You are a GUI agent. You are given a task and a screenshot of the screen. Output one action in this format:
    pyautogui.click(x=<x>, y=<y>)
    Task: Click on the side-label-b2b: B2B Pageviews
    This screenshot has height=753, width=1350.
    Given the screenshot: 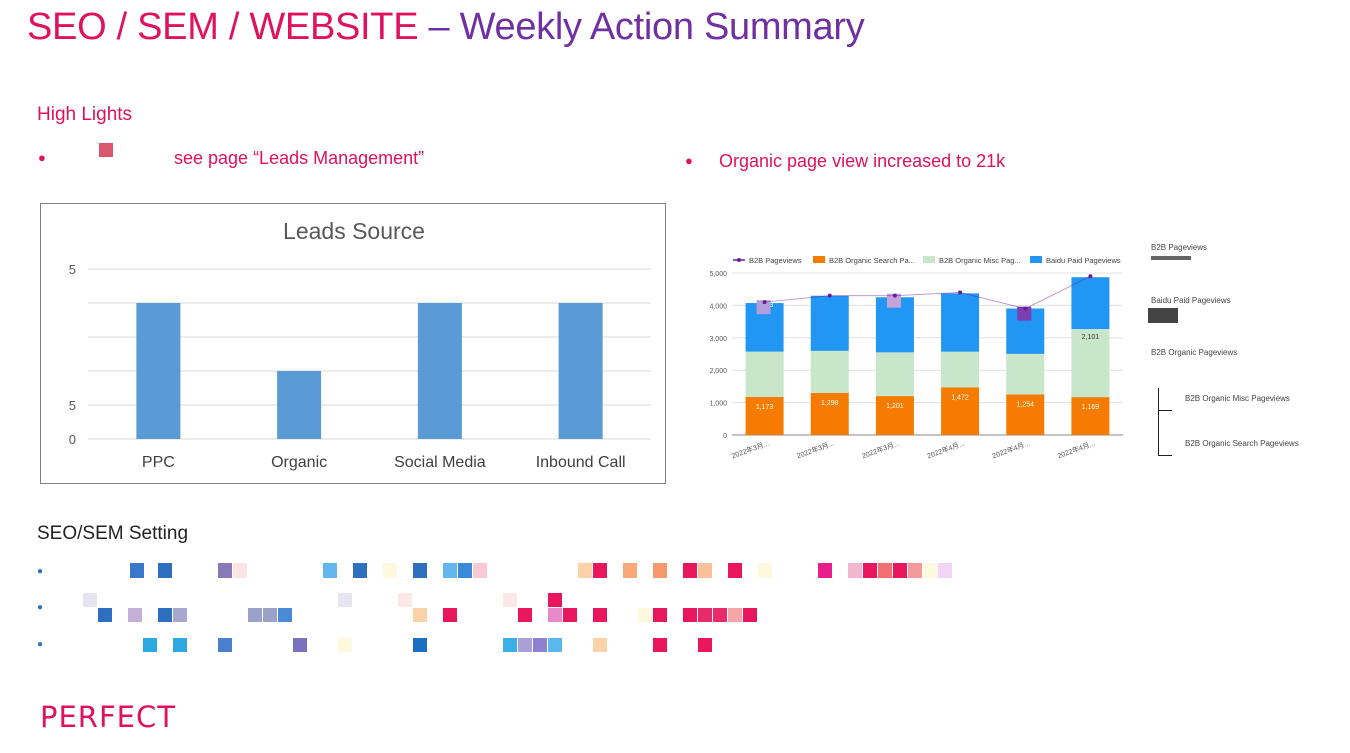 What is the action you would take?
    pyautogui.click(x=1179, y=247)
    